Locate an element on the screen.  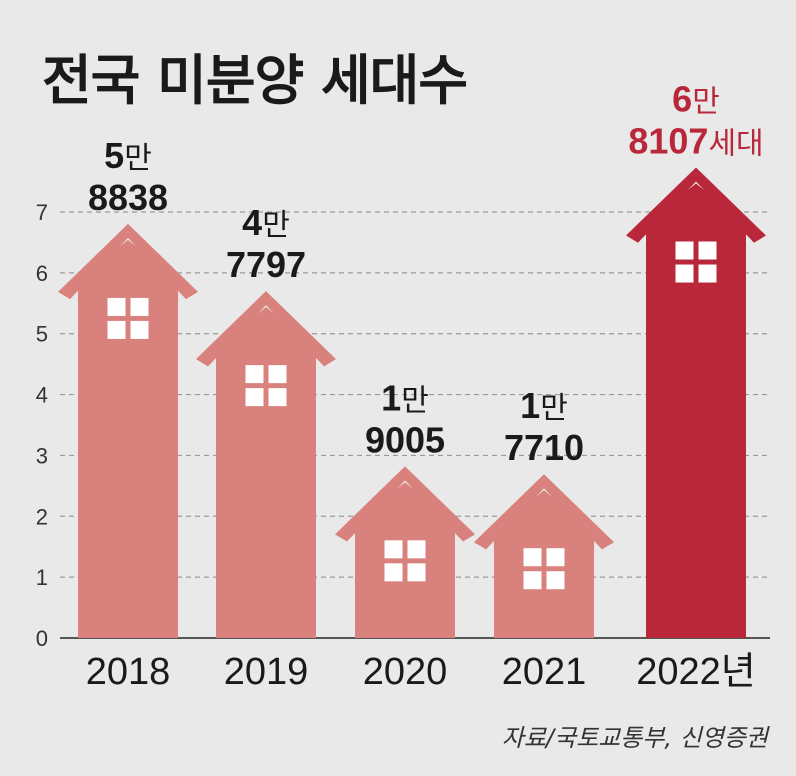
x-axis-labels: 2018 2019 2020 2021 2022년 is located at coordinates (421, 672).